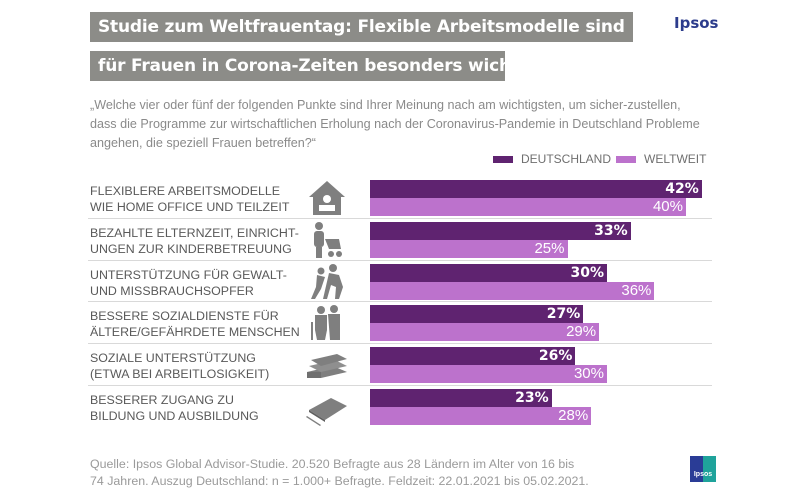 Image resolution: width=800 pixels, height=500 pixels. I want to click on data-label-weltweit: 29%, so click(581, 332).